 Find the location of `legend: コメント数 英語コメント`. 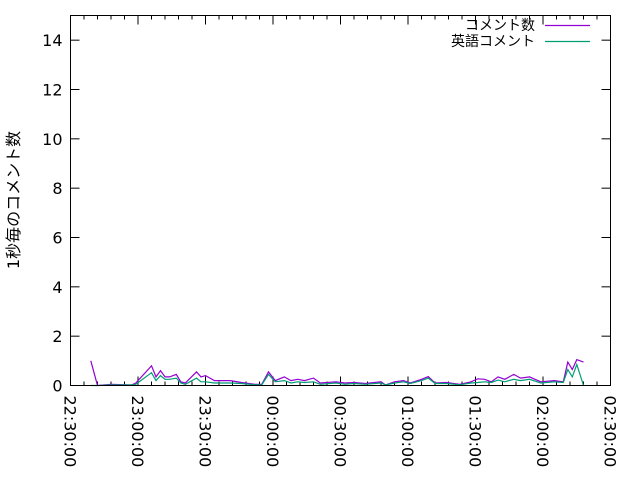

legend: コメント数 英語コメント is located at coordinates (520, 34).